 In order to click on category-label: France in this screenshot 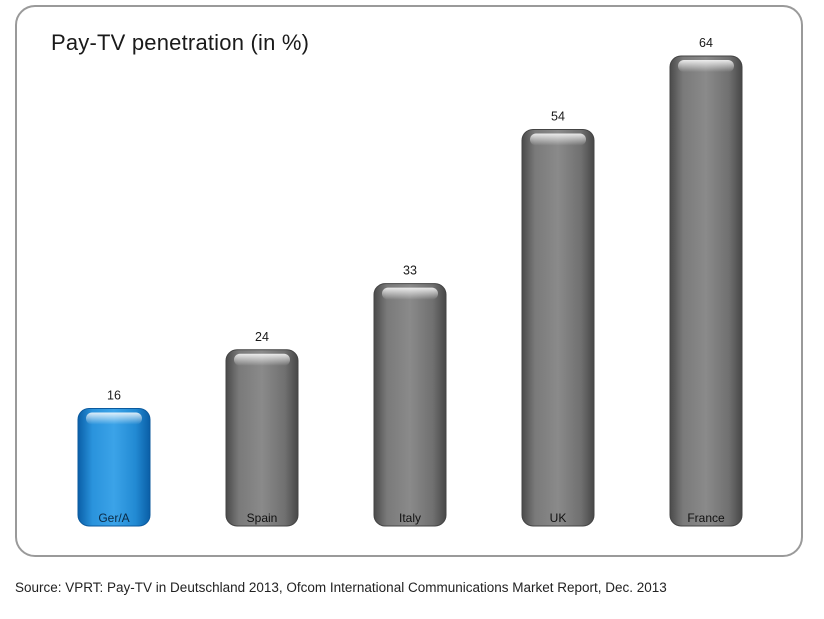, I will do `click(706, 518)`.